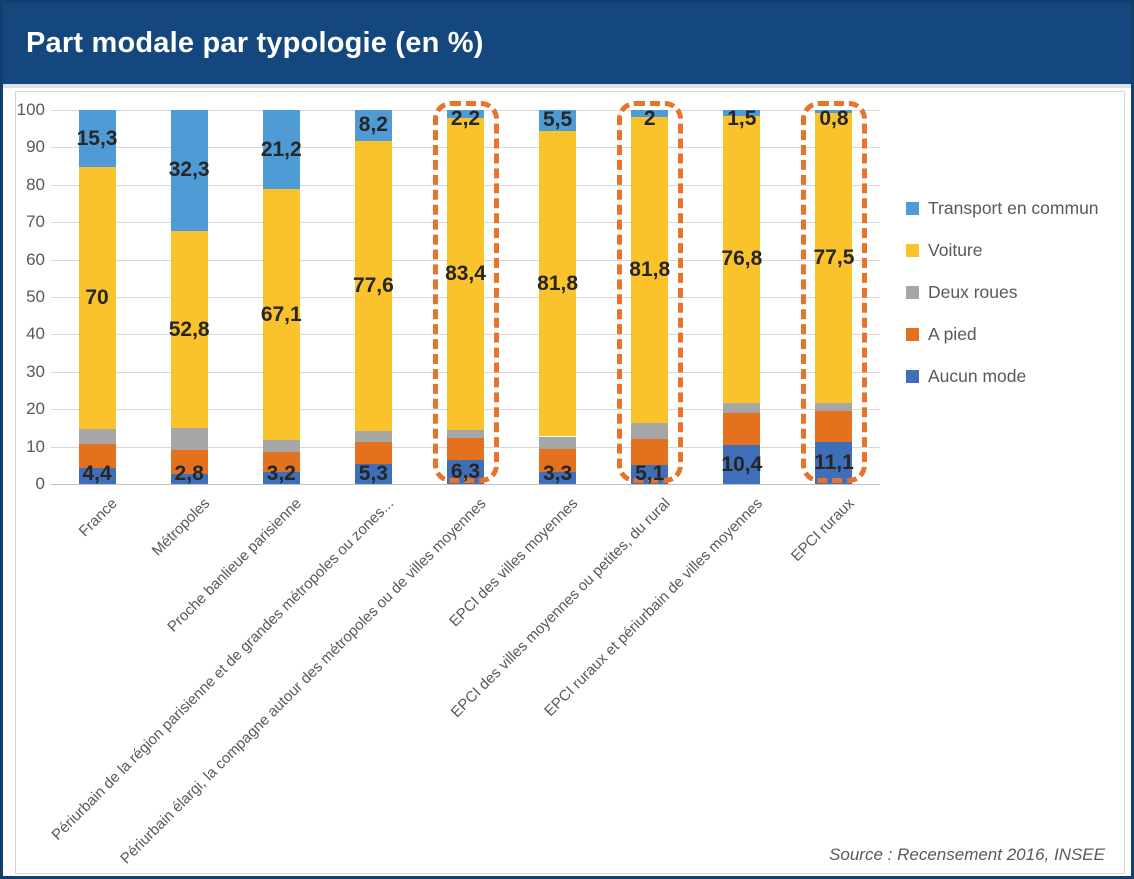 This screenshot has height=879, width=1134. Describe the element at coordinates (567, 43) in the screenshot. I see `title-bar: Part modale par typologie (en %)` at that location.